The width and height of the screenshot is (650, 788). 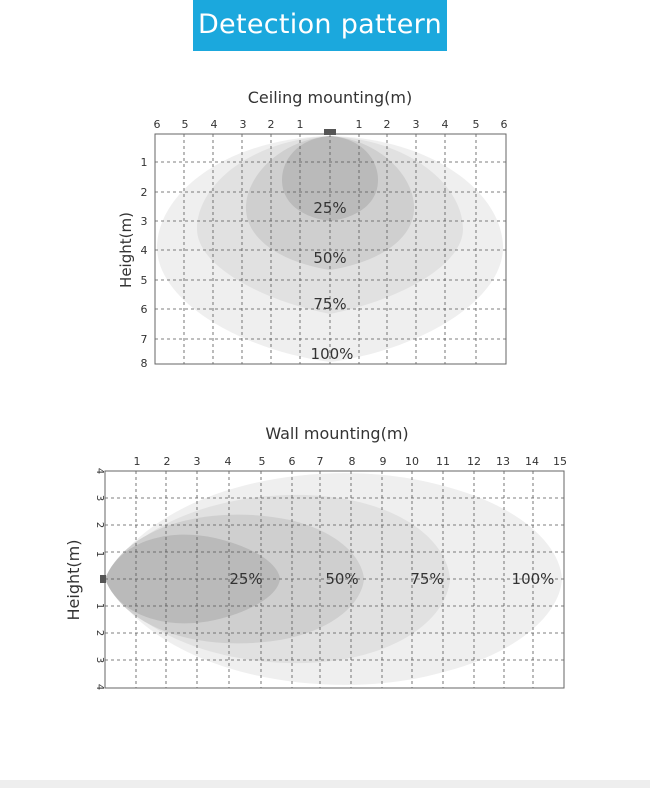 What do you see at coordinates (292, 461) in the screenshot?
I see `wall-x-tick: 6` at bounding box center [292, 461].